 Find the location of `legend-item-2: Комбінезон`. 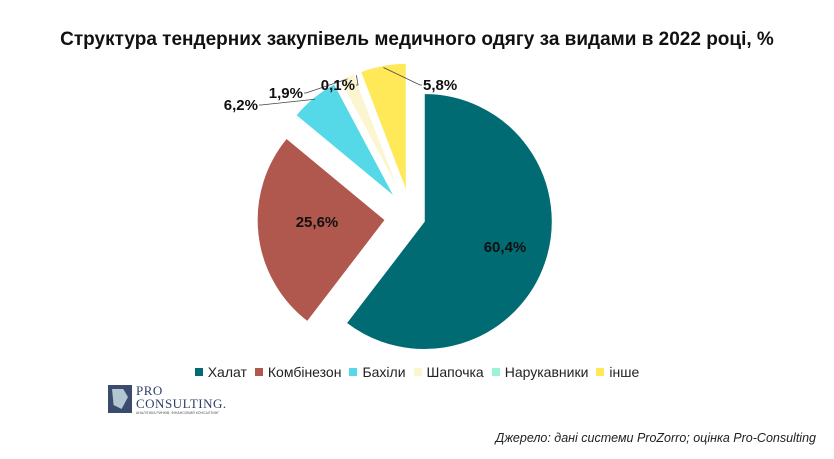

legend-item-2: Комбінезон is located at coordinates (298, 372).